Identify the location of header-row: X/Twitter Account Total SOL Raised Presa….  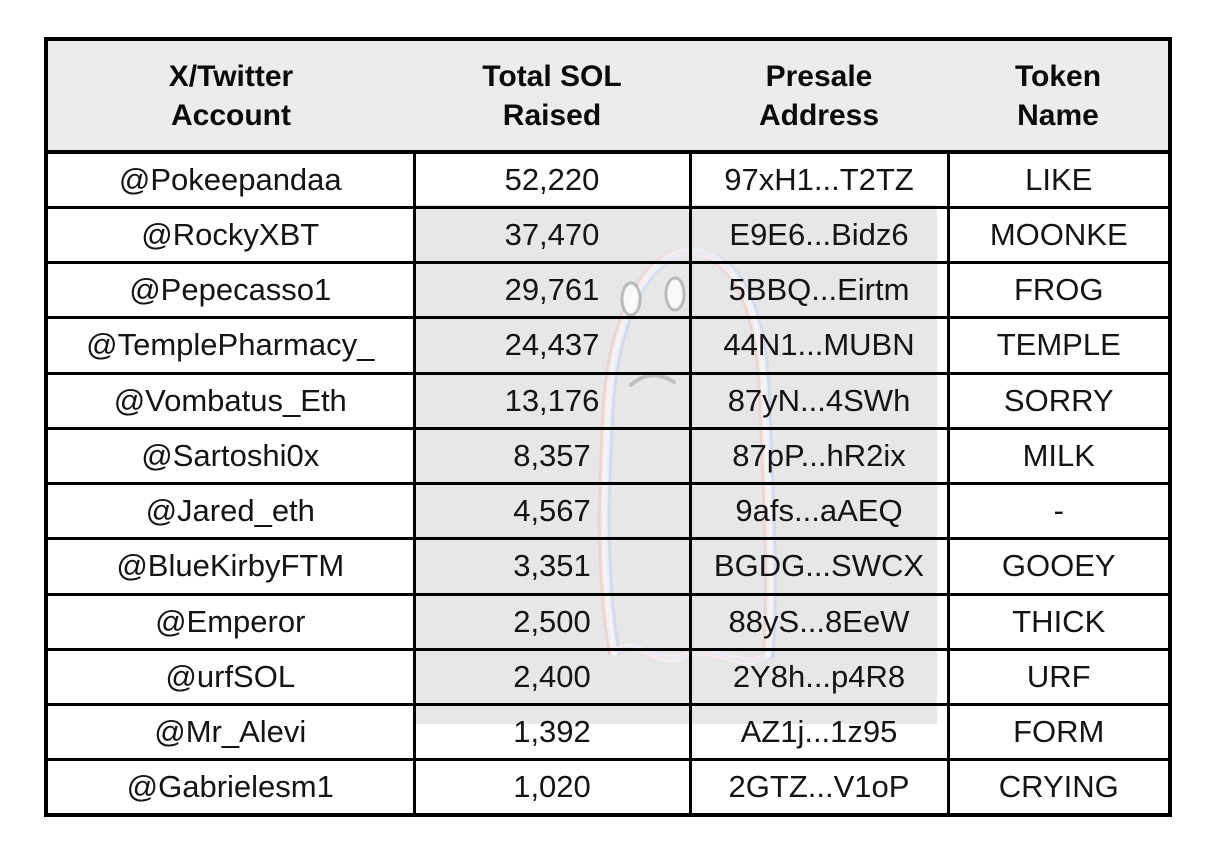
(608, 96).